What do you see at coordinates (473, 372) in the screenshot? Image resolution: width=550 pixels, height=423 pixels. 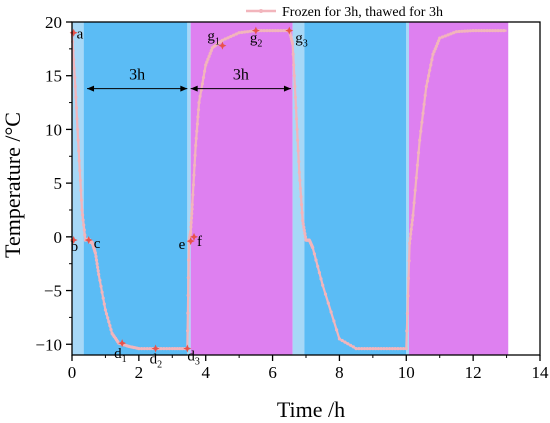 I see `x-tick-label: 12` at bounding box center [473, 372].